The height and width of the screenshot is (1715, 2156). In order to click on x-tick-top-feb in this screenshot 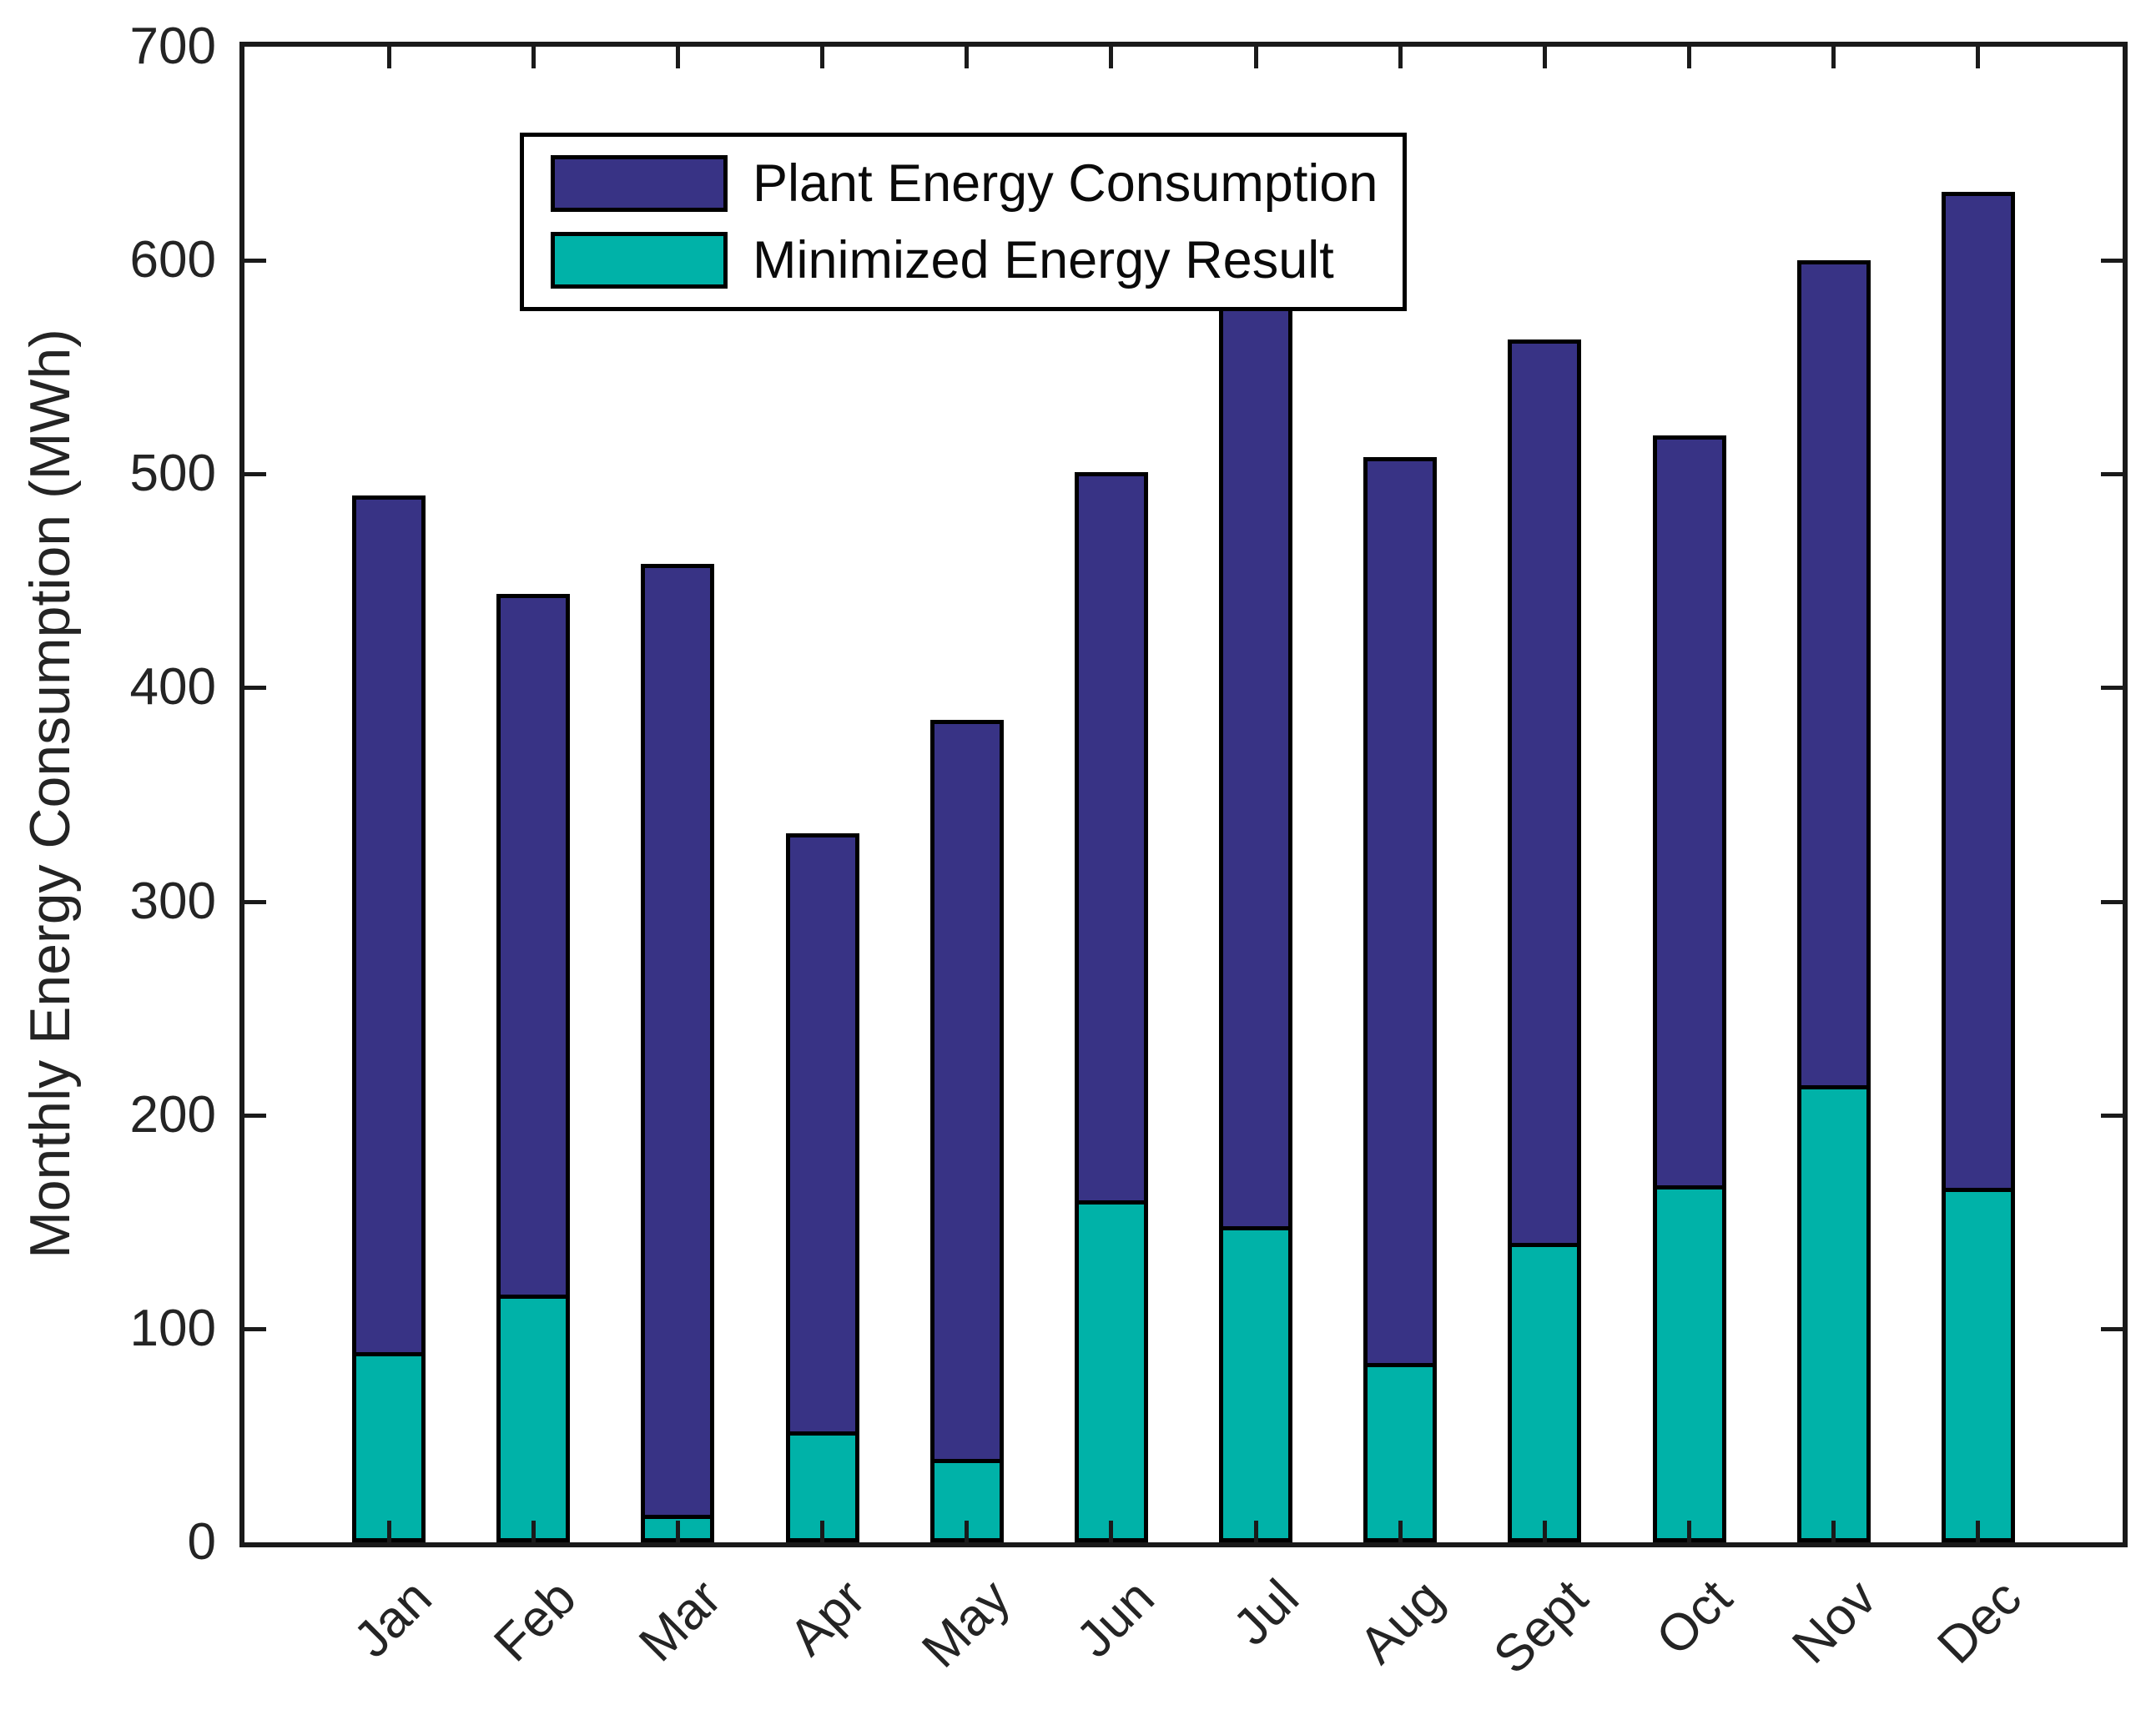, I will do `click(533, 58)`.